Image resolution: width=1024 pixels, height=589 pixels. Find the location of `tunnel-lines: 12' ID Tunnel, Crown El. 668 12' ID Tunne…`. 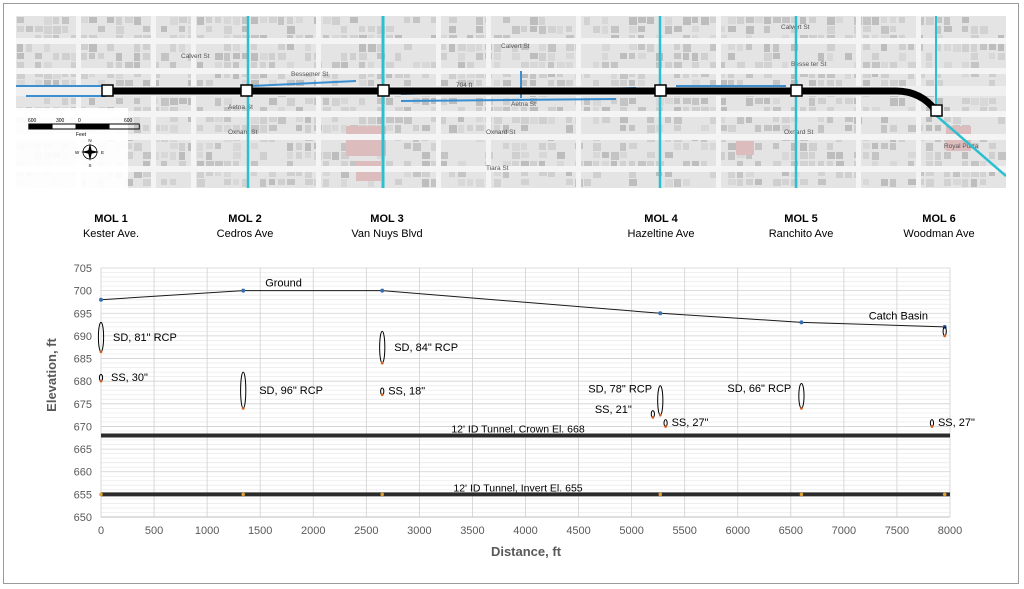

tunnel-lines: 12' ID Tunnel, Crown El. 668 12' ID Tunne… is located at coordinates (524, 460).